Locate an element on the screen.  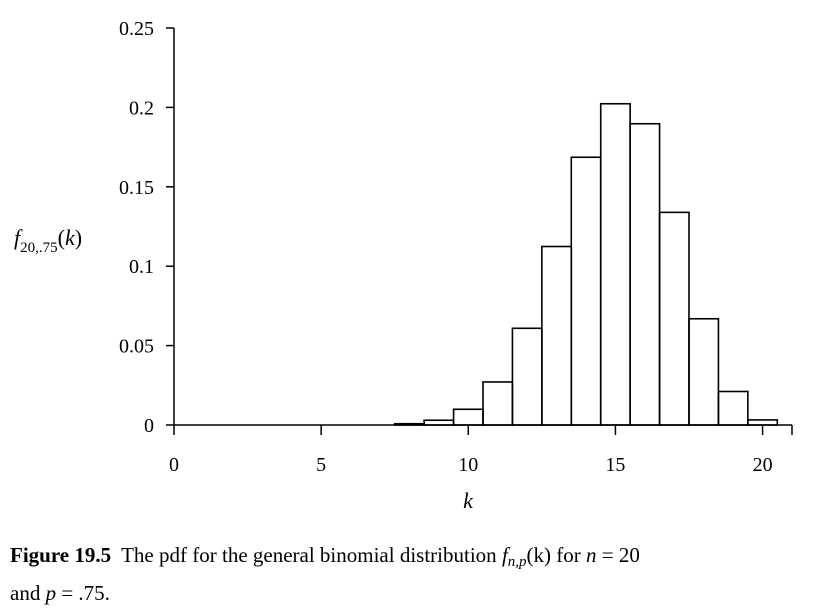
caption-figure-number: Figure 19.5 is located at coordinates (61, 555).